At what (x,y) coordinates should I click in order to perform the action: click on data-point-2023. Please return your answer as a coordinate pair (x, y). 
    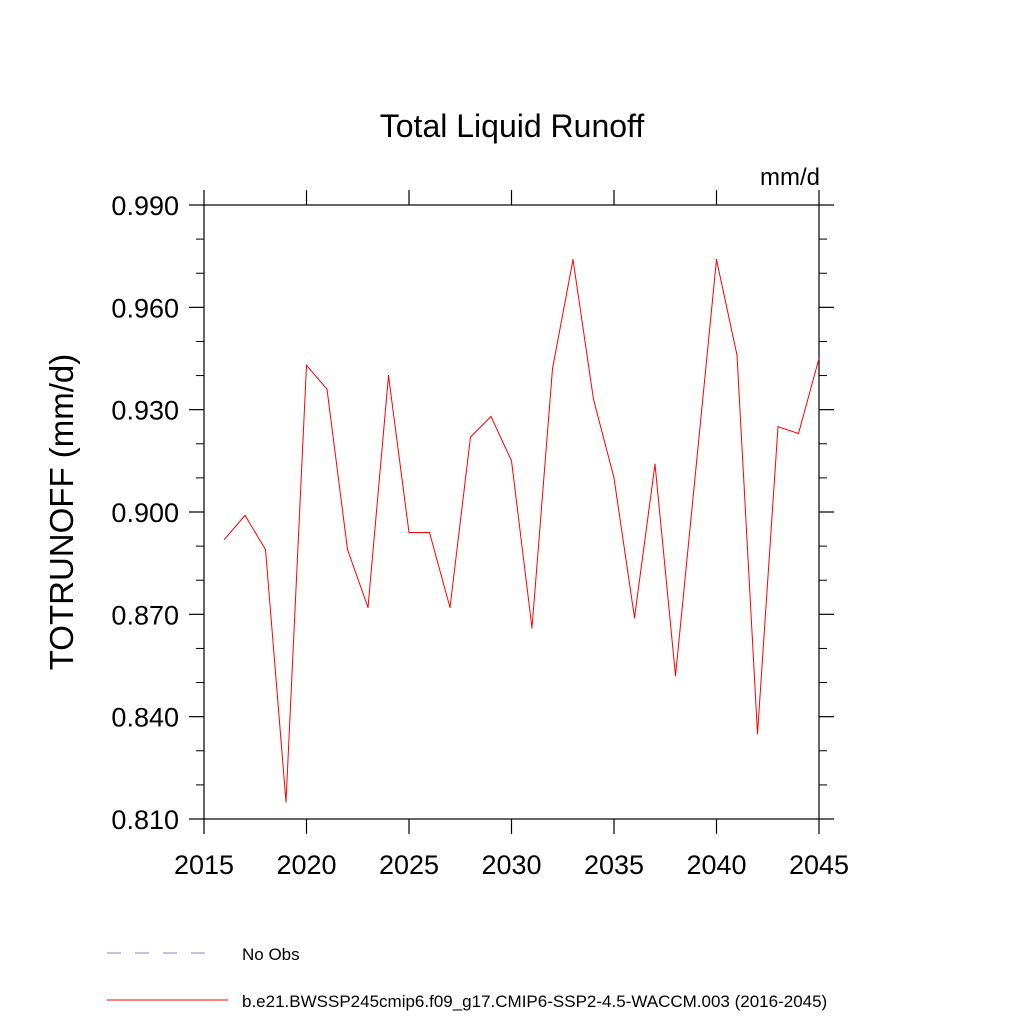
    Looking at the image, I should click on (368, 607).